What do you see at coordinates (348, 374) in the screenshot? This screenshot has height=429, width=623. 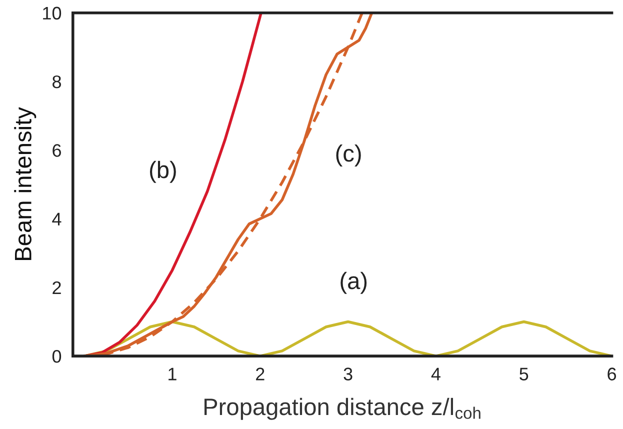 I see `x-tick-label: 3` at bounding box center [348, 374].